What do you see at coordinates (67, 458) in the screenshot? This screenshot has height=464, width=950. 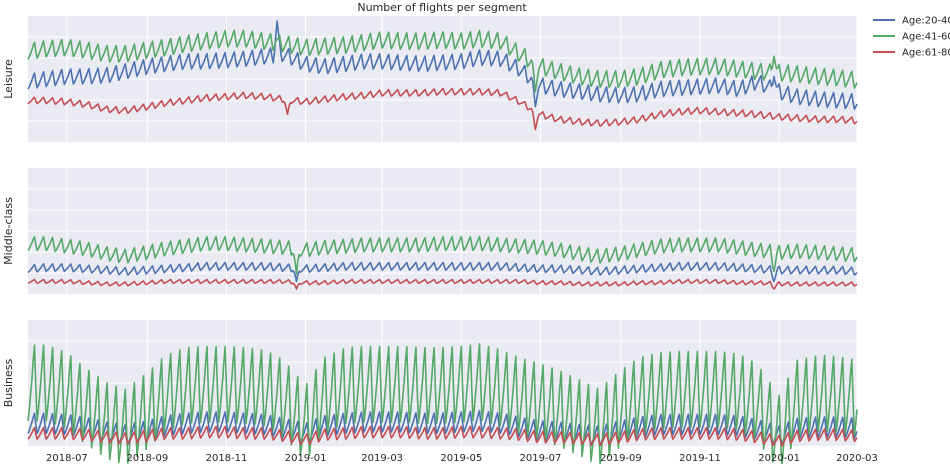 I see `x-tick-label: 2018-07` at bounding box center [67, 458].